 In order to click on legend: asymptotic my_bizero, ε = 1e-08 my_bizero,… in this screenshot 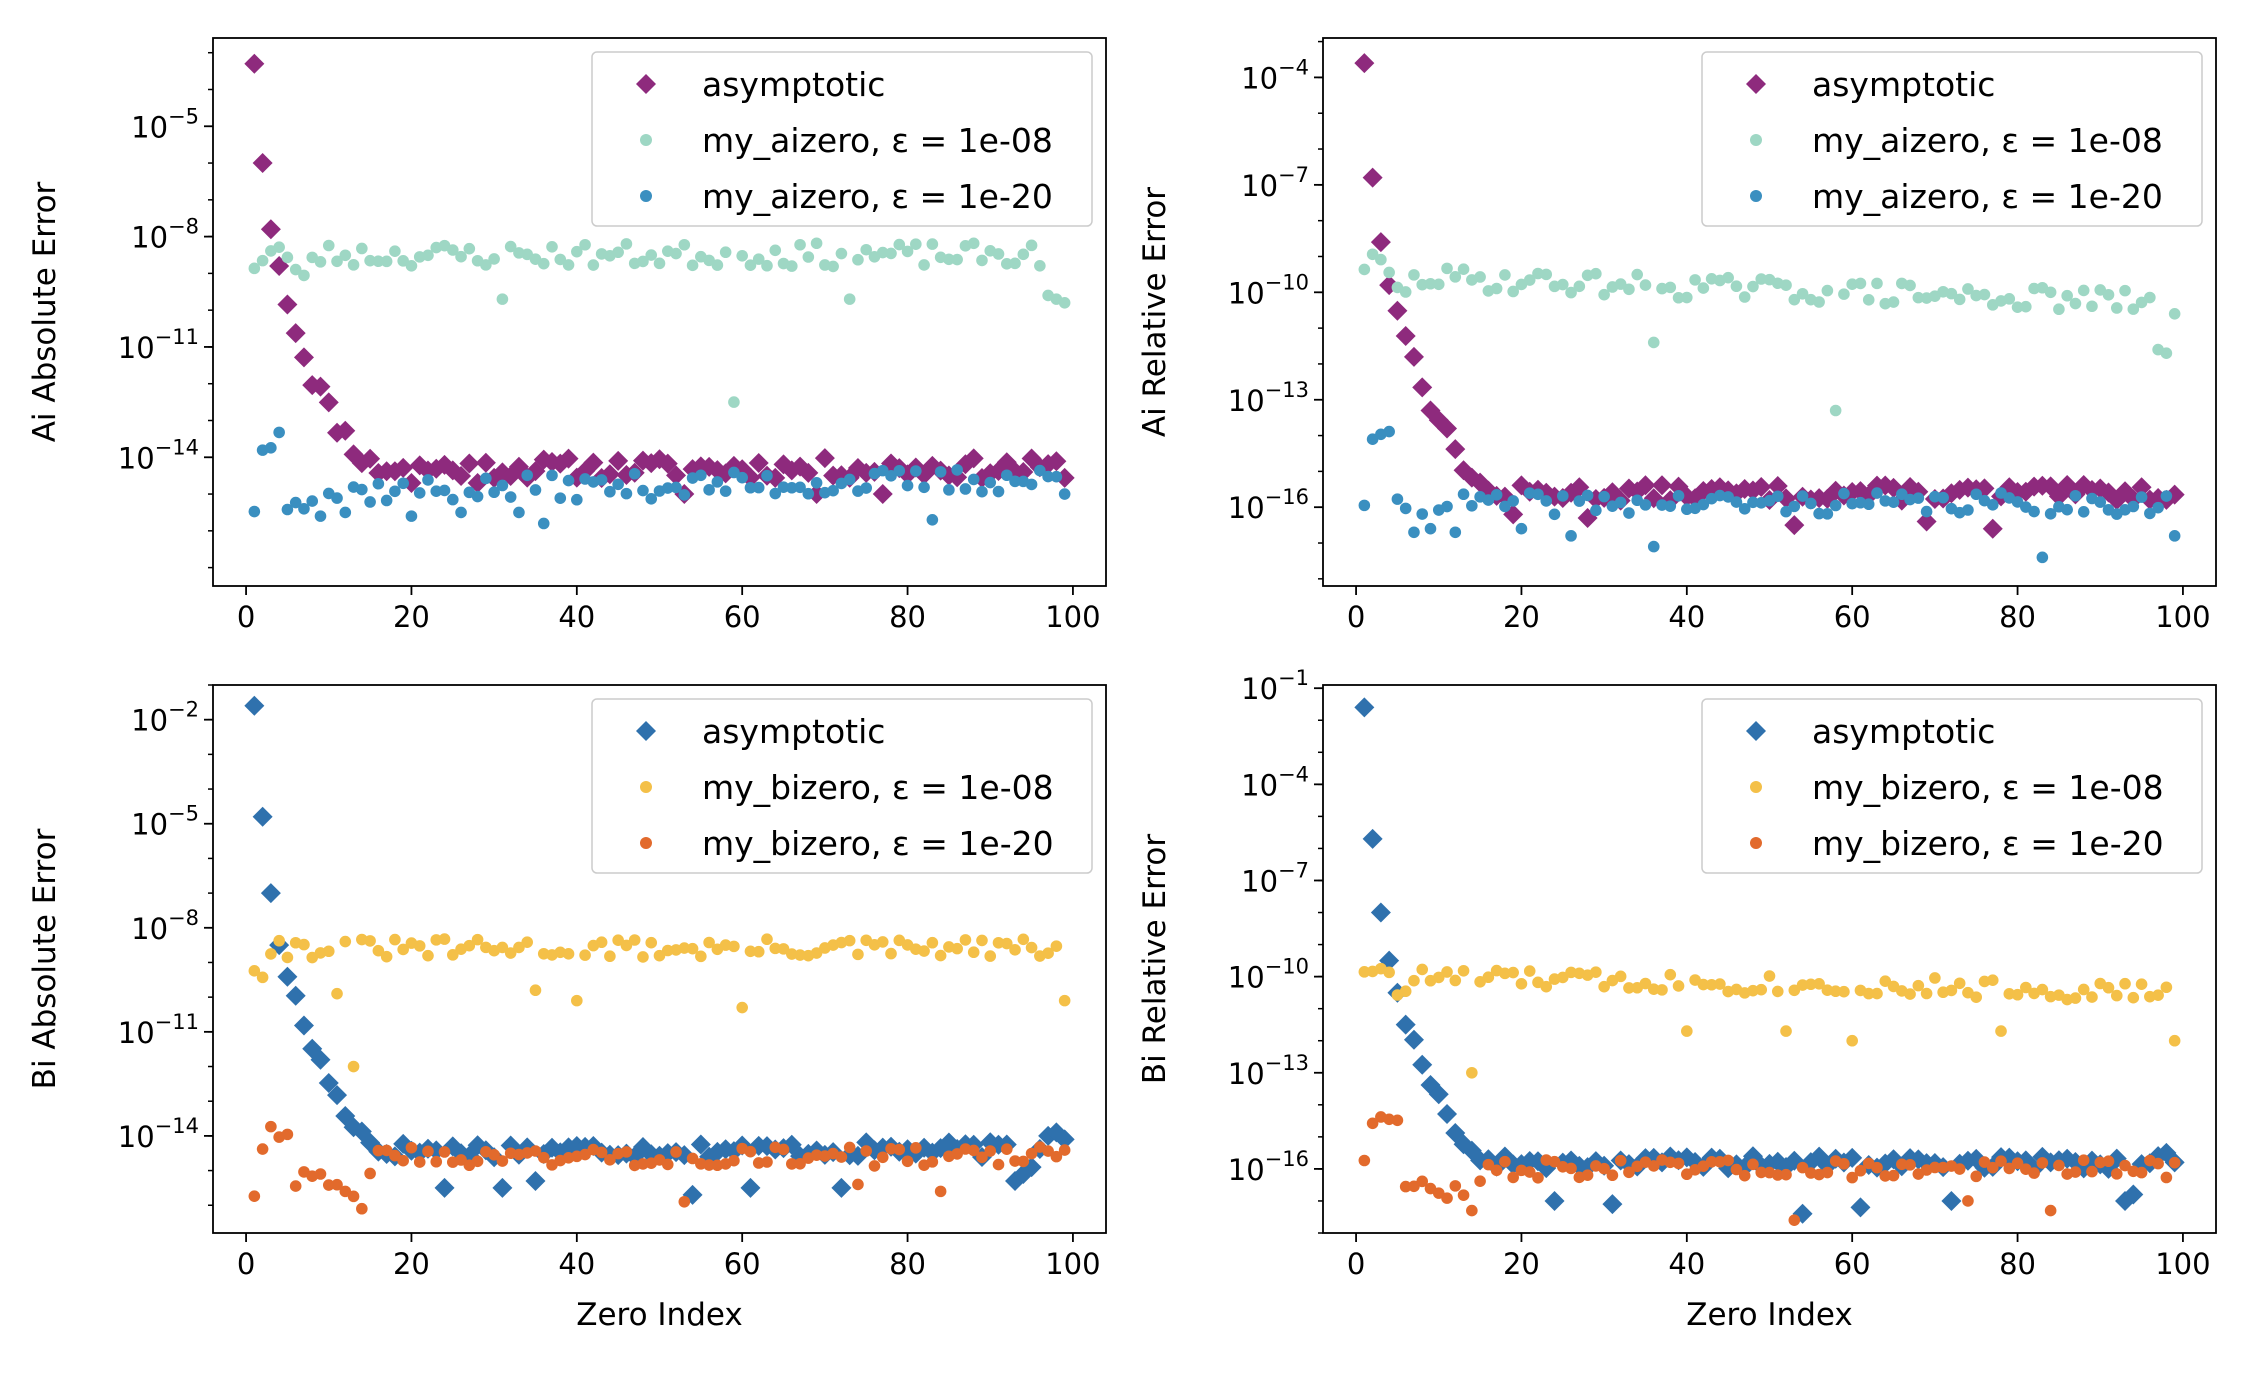, I will do `click(1952, 786)`.